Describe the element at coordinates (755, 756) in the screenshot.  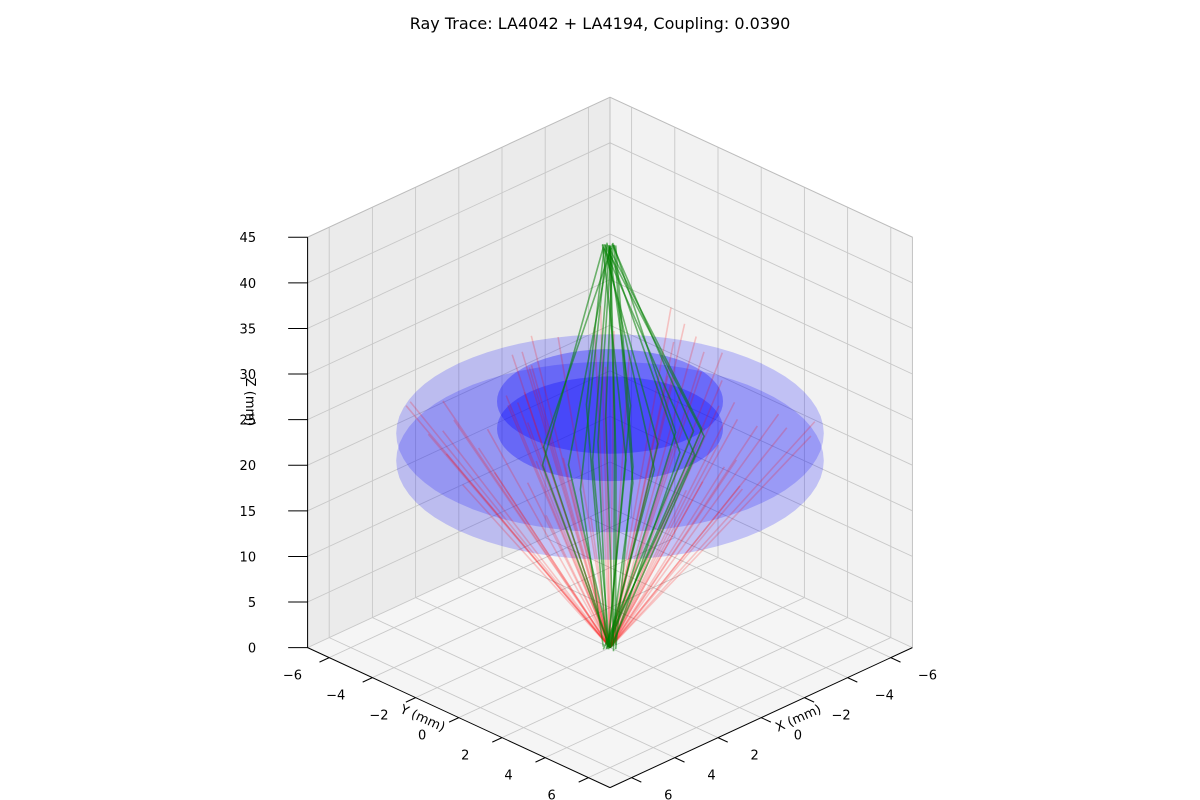
I see `x-tick-label: 2` at that location.